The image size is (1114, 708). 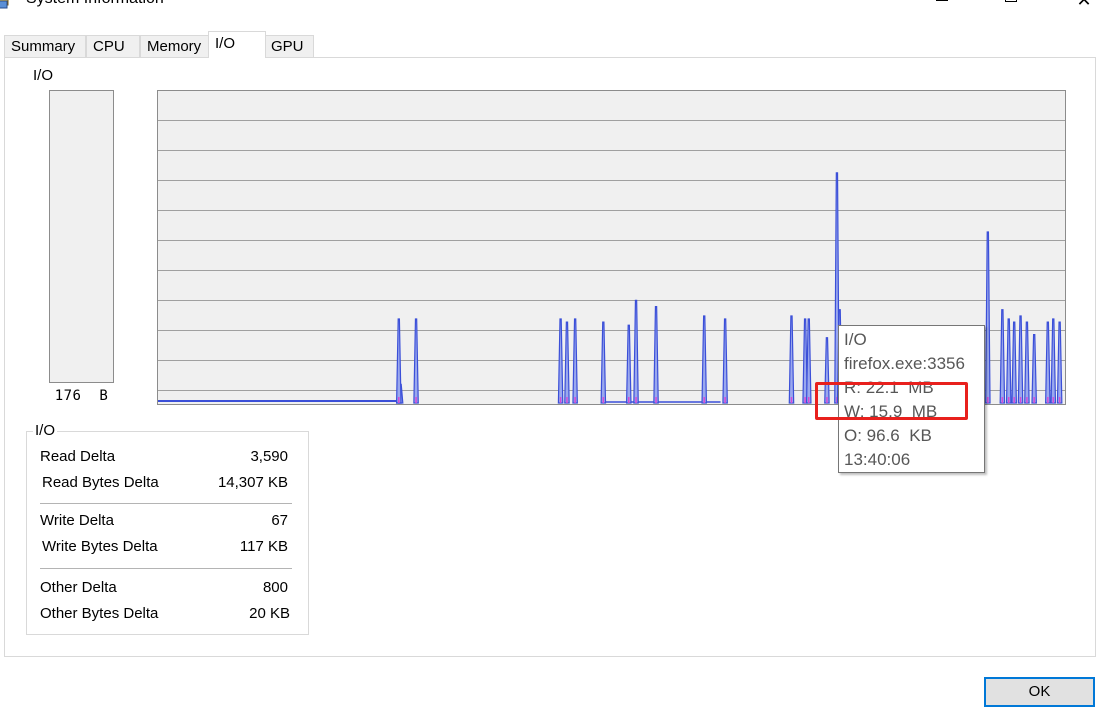 What do you see at coordinates (1039, 692) in the screenshot?
I see `ok-button: OK` at bounding box center [1039, 692].